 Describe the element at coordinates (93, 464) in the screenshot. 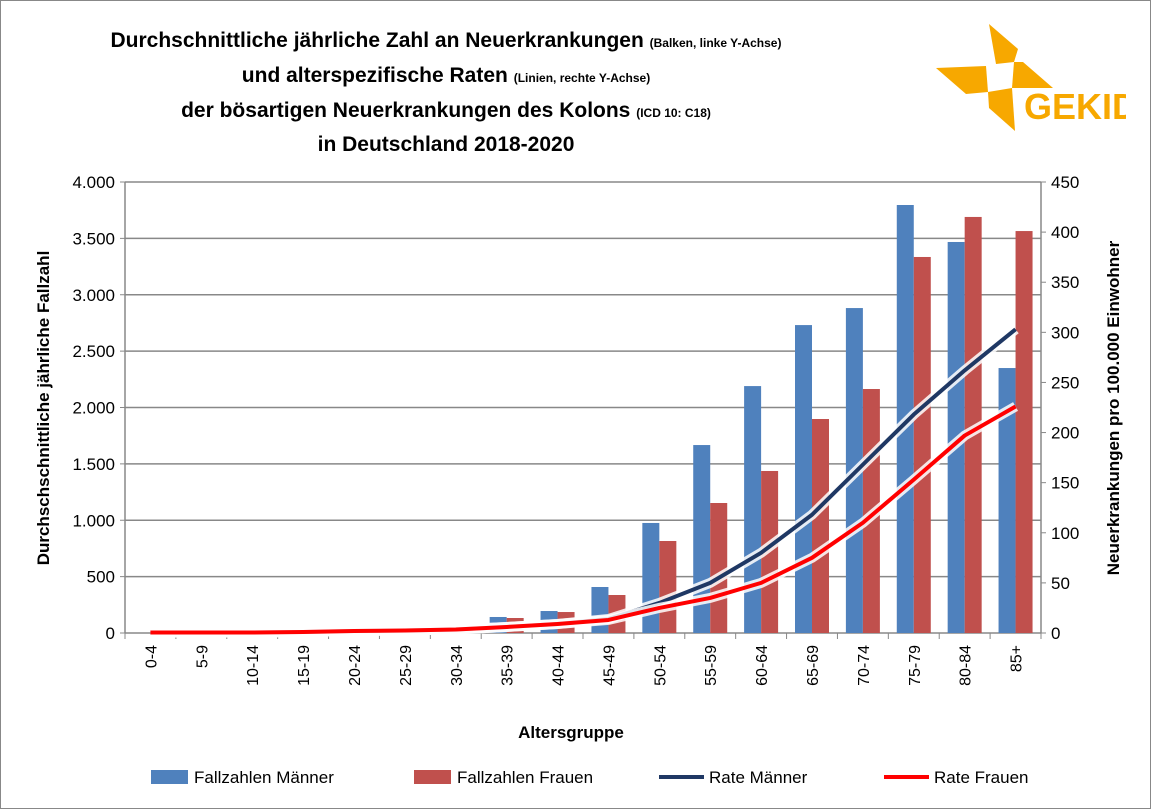

I see `y-tick-label: 1.500` at that location.